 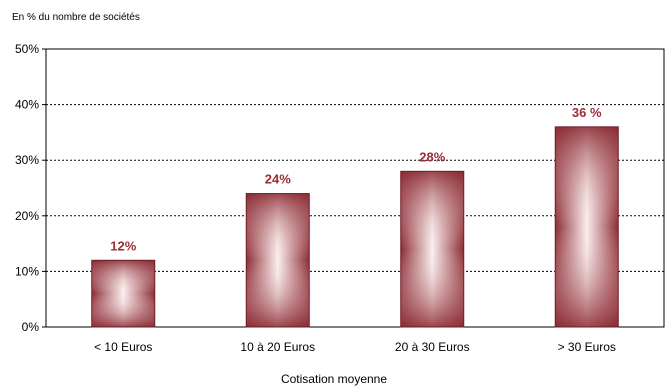 What do you see at coordinates (27, 49) in the screenshot?
I see `y-tick-label: 50%` at bounding box center [27, 49].